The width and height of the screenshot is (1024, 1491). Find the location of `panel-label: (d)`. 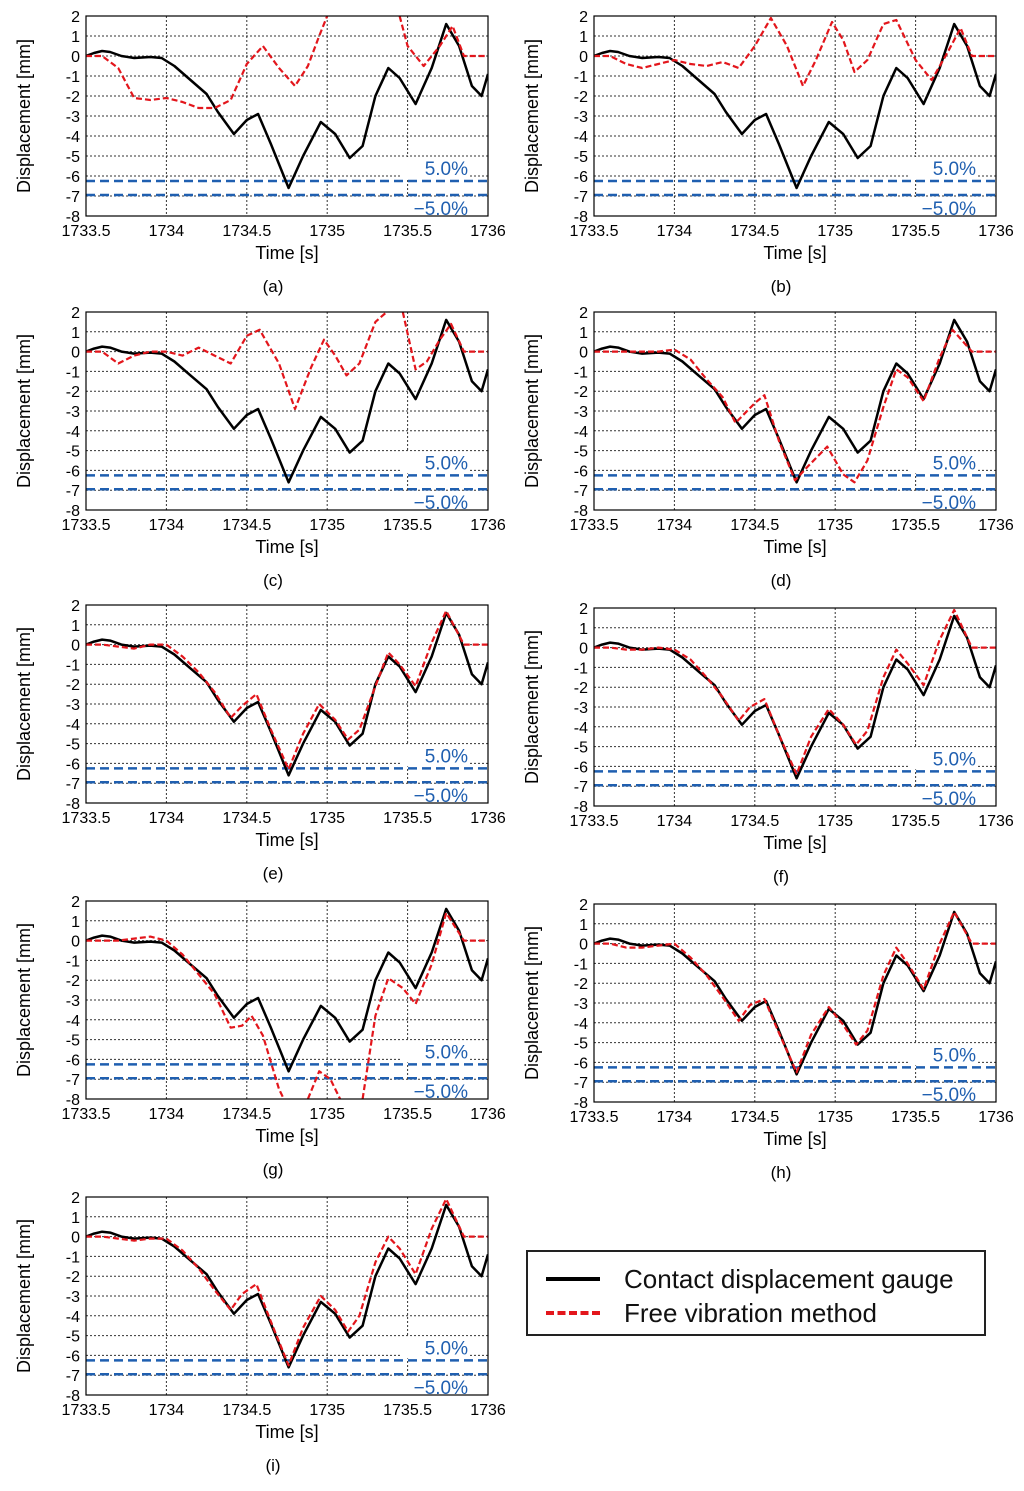

panel-label: (d) is located at coordinates (781, 580).